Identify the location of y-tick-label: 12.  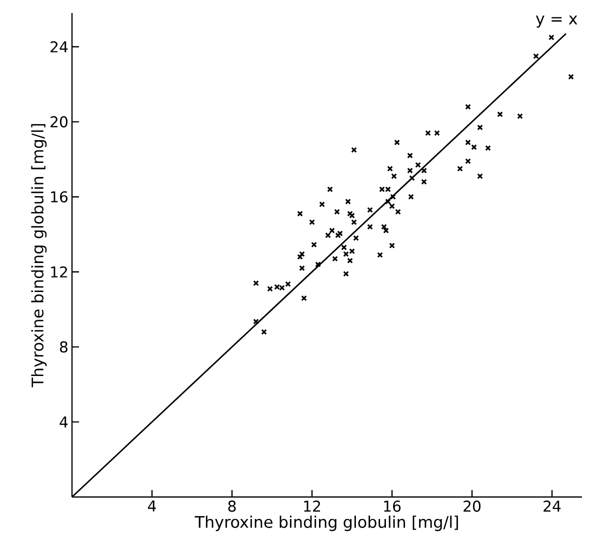
(59, 272).